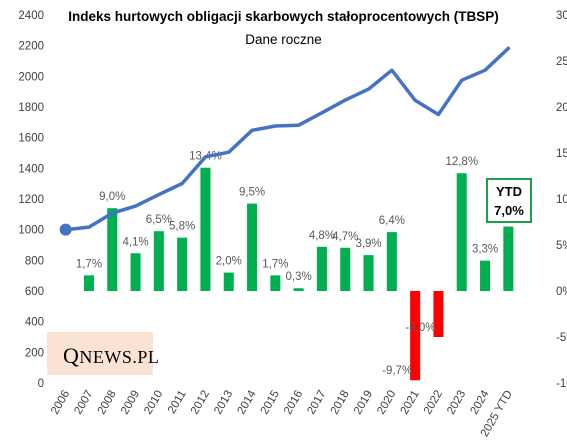 The image size is (567, 442). I want to click on left-axis-tick-label: 1400, so click(31, 169).